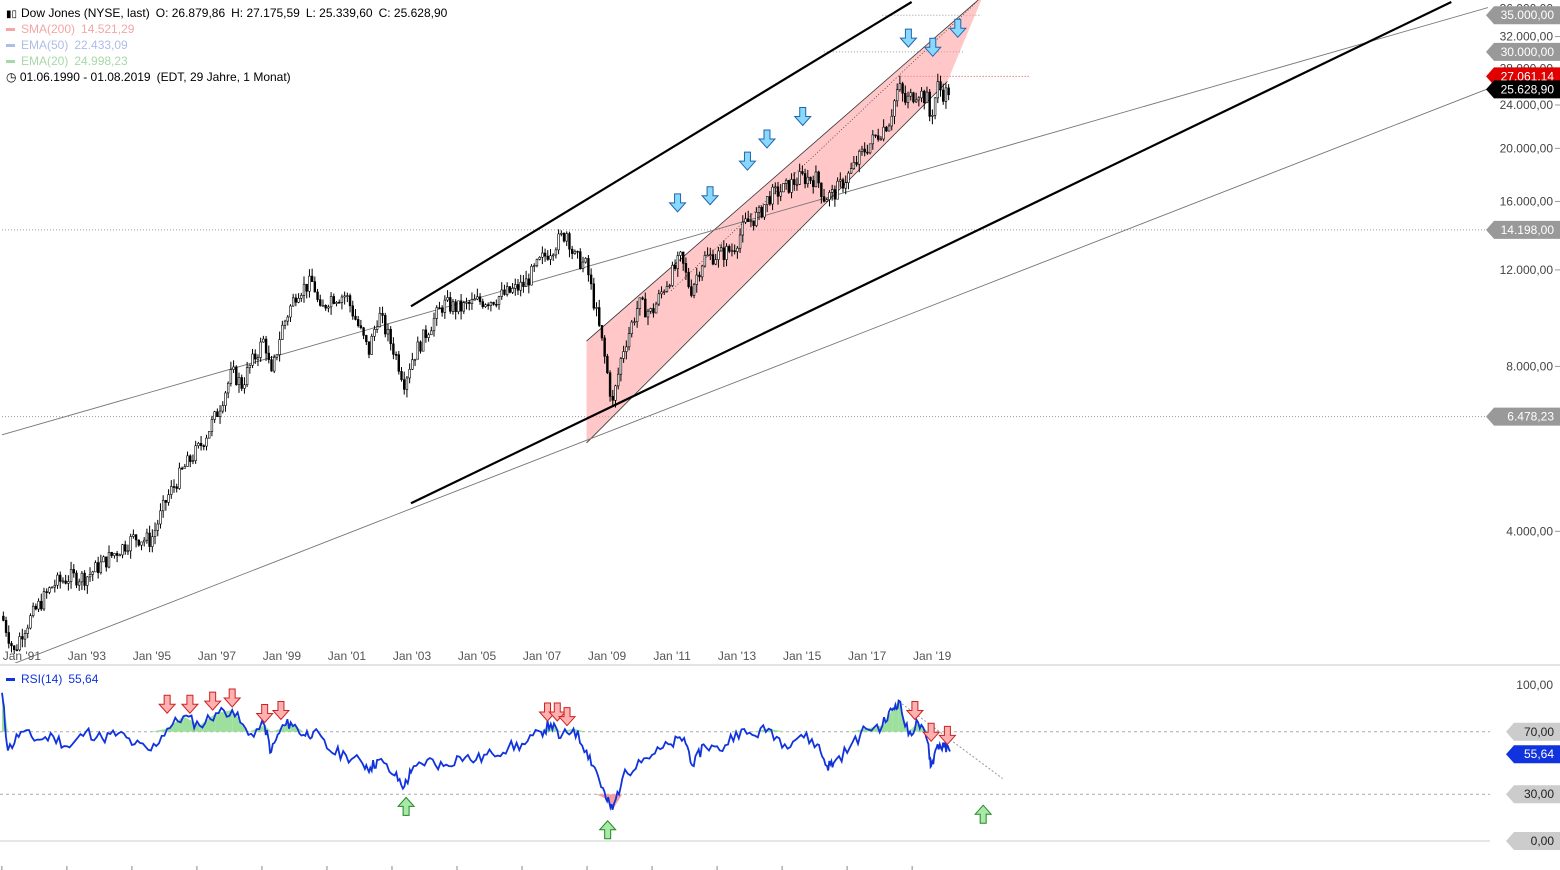 This screenshot has width=1560, height=870. Describe the element at coordinates (52, 679) in the screenshot. I see `rsi-legend: RSI(14) 55,64` at that location.